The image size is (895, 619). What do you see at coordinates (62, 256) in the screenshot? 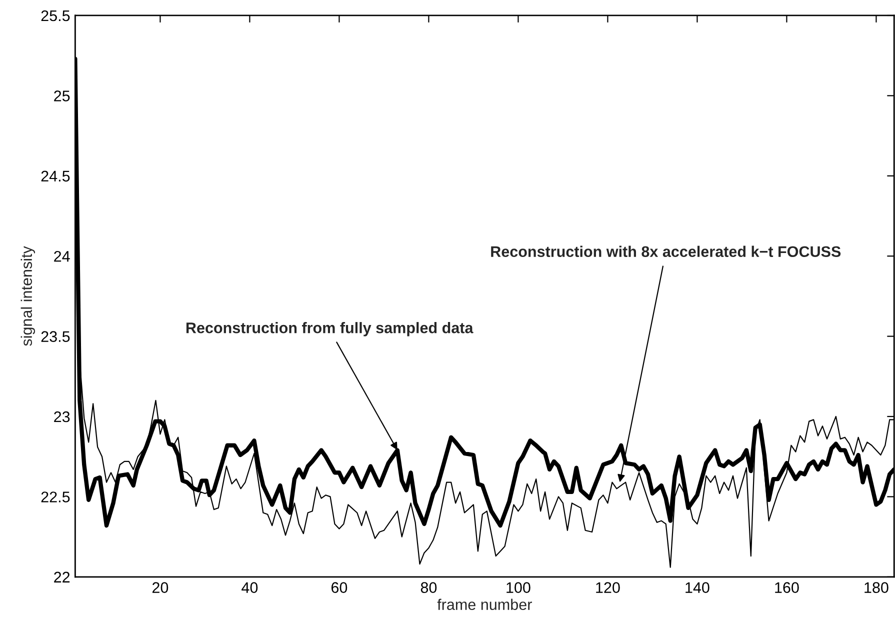
I see `y-tick-label: 24` at bounding box center [62, 256].